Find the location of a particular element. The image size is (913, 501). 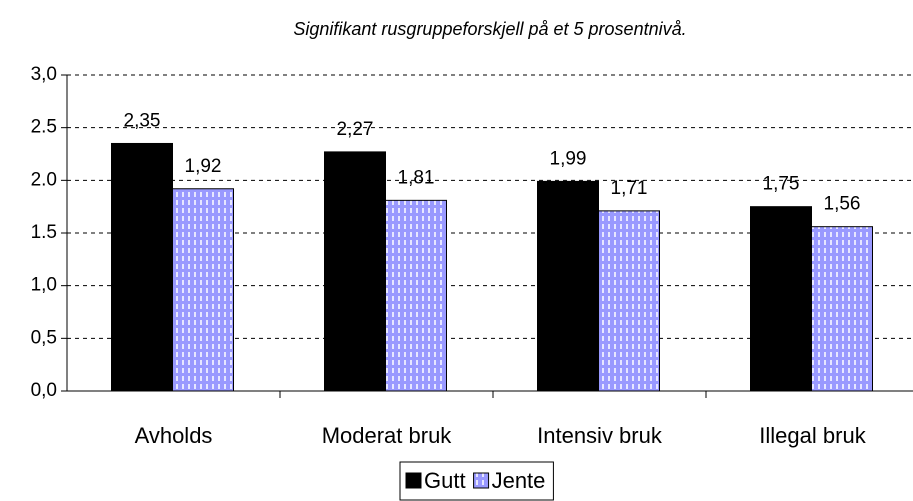

value-label: 1,92 is located at coordinates (203, 166).